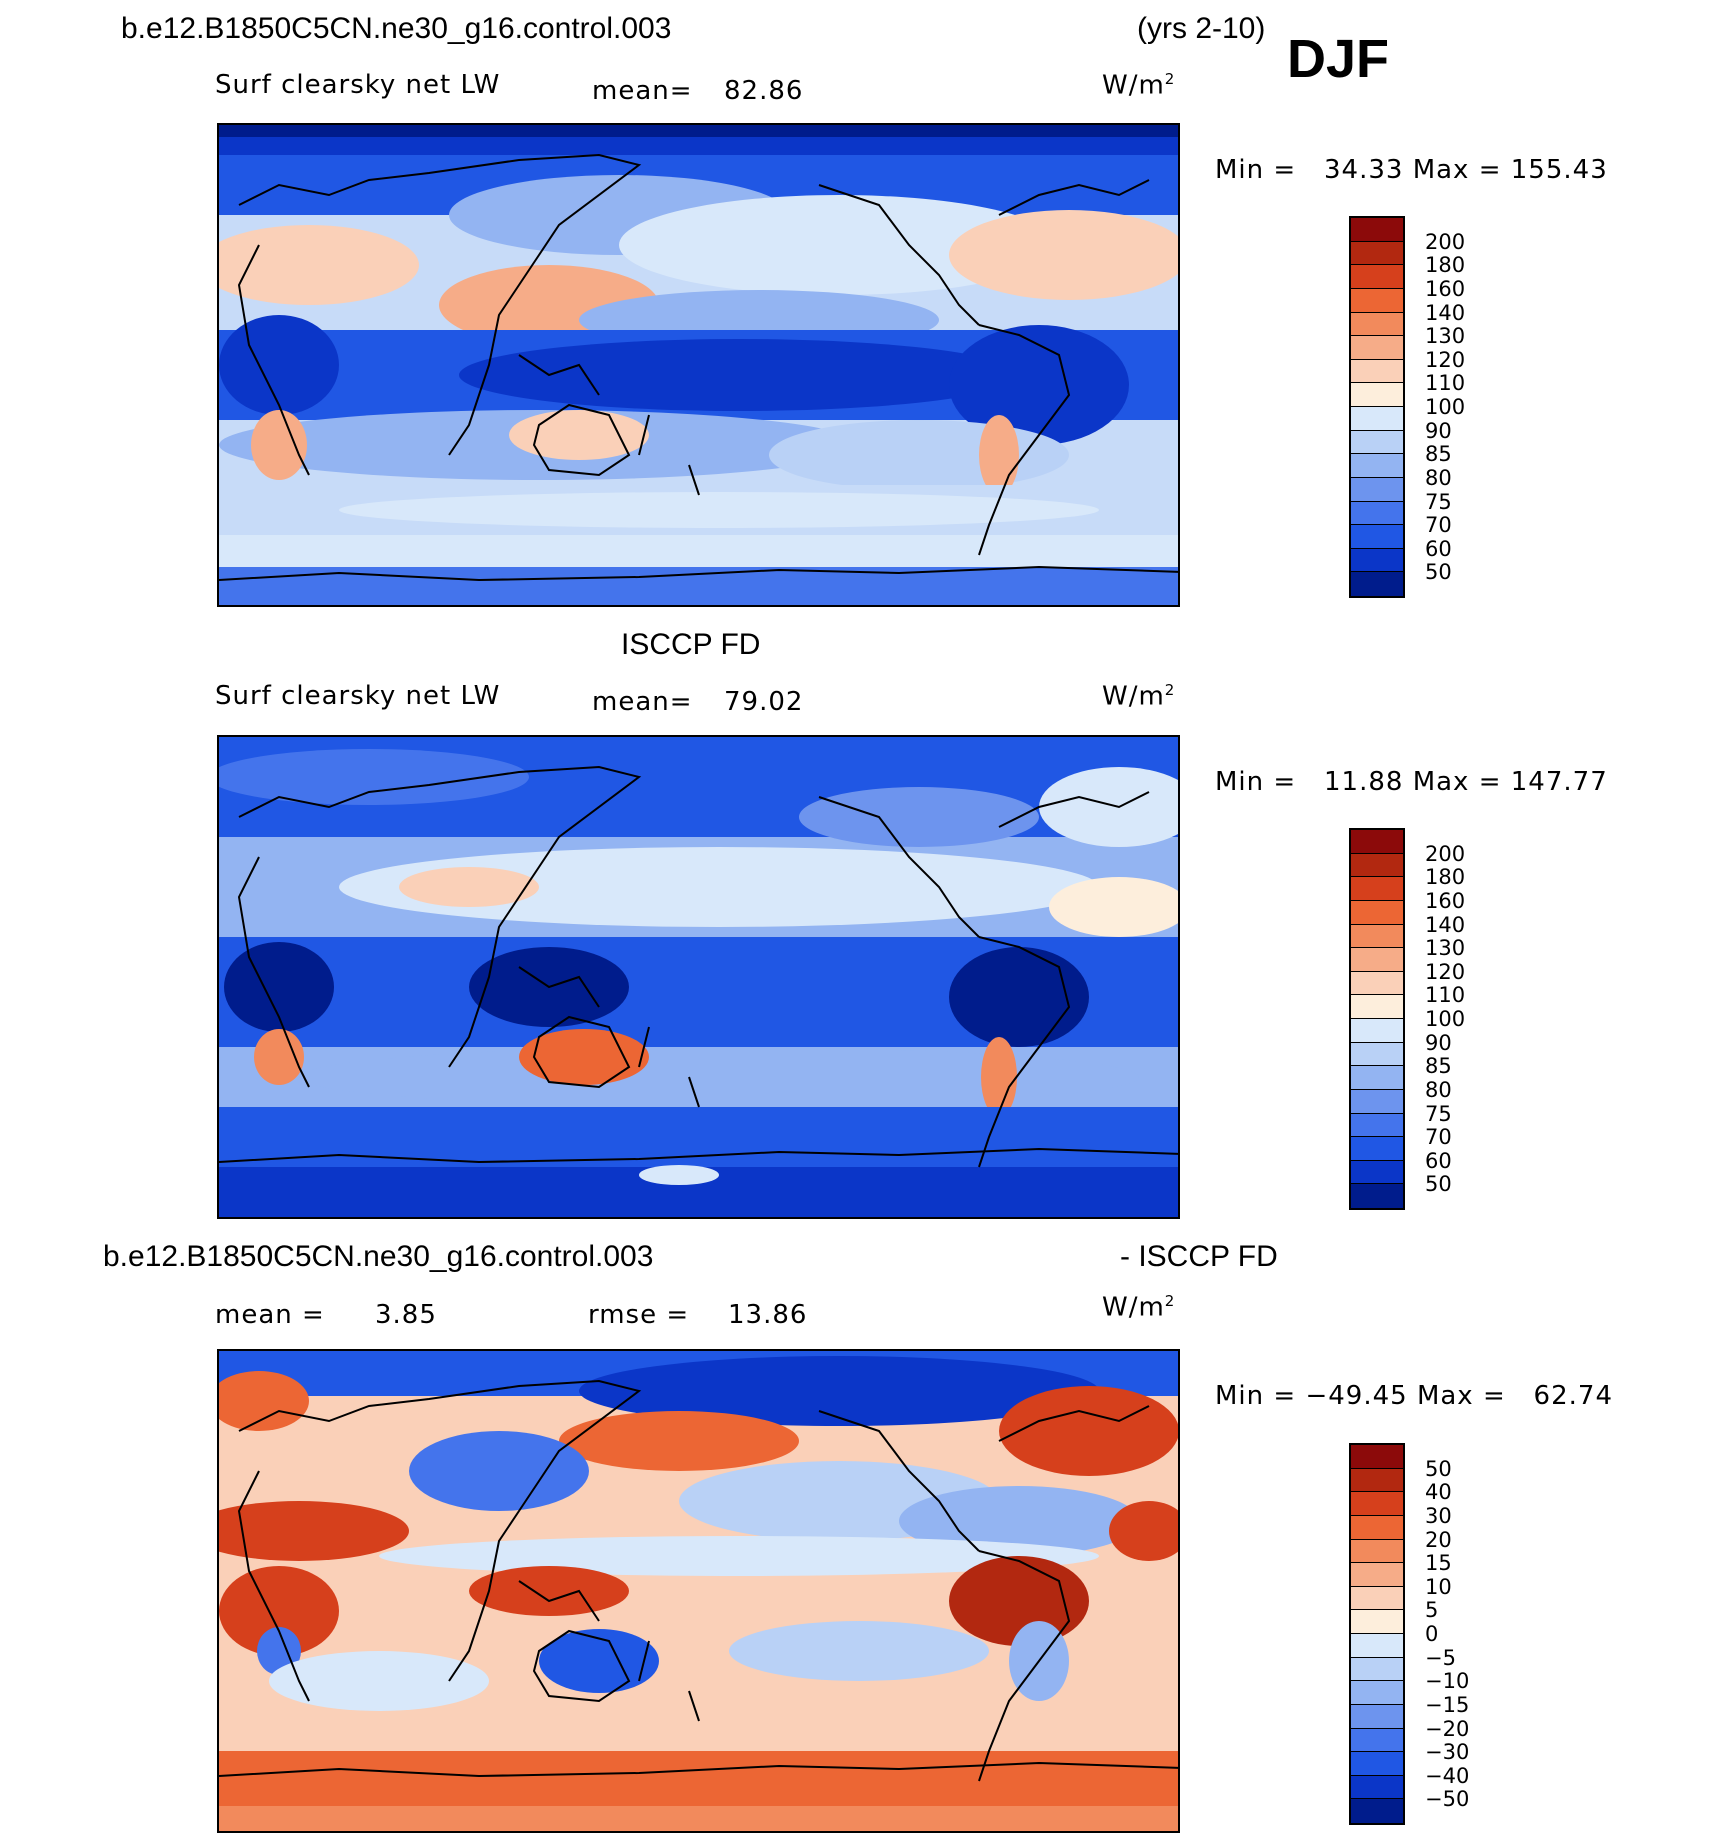 The width and height of the screenshot is (1710, 1847). What do you see at coordinates (1438, 1563) in the screenshot?
I see `colorbar-tick-label: 15` at bounding box center [1438, 1563].